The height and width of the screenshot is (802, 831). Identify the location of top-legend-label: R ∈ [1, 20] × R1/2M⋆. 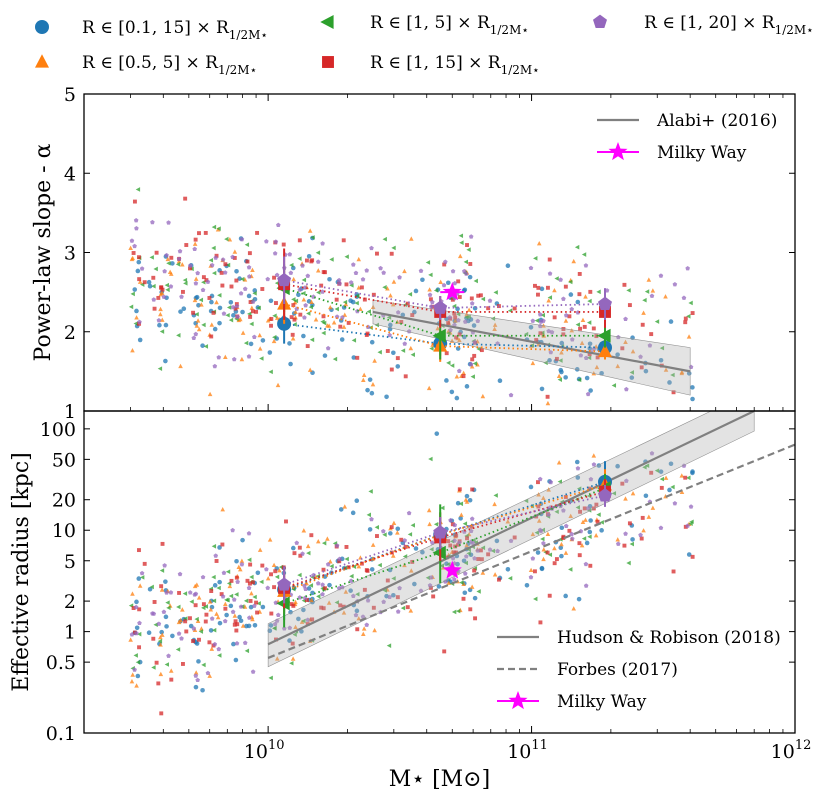
(729, 25).